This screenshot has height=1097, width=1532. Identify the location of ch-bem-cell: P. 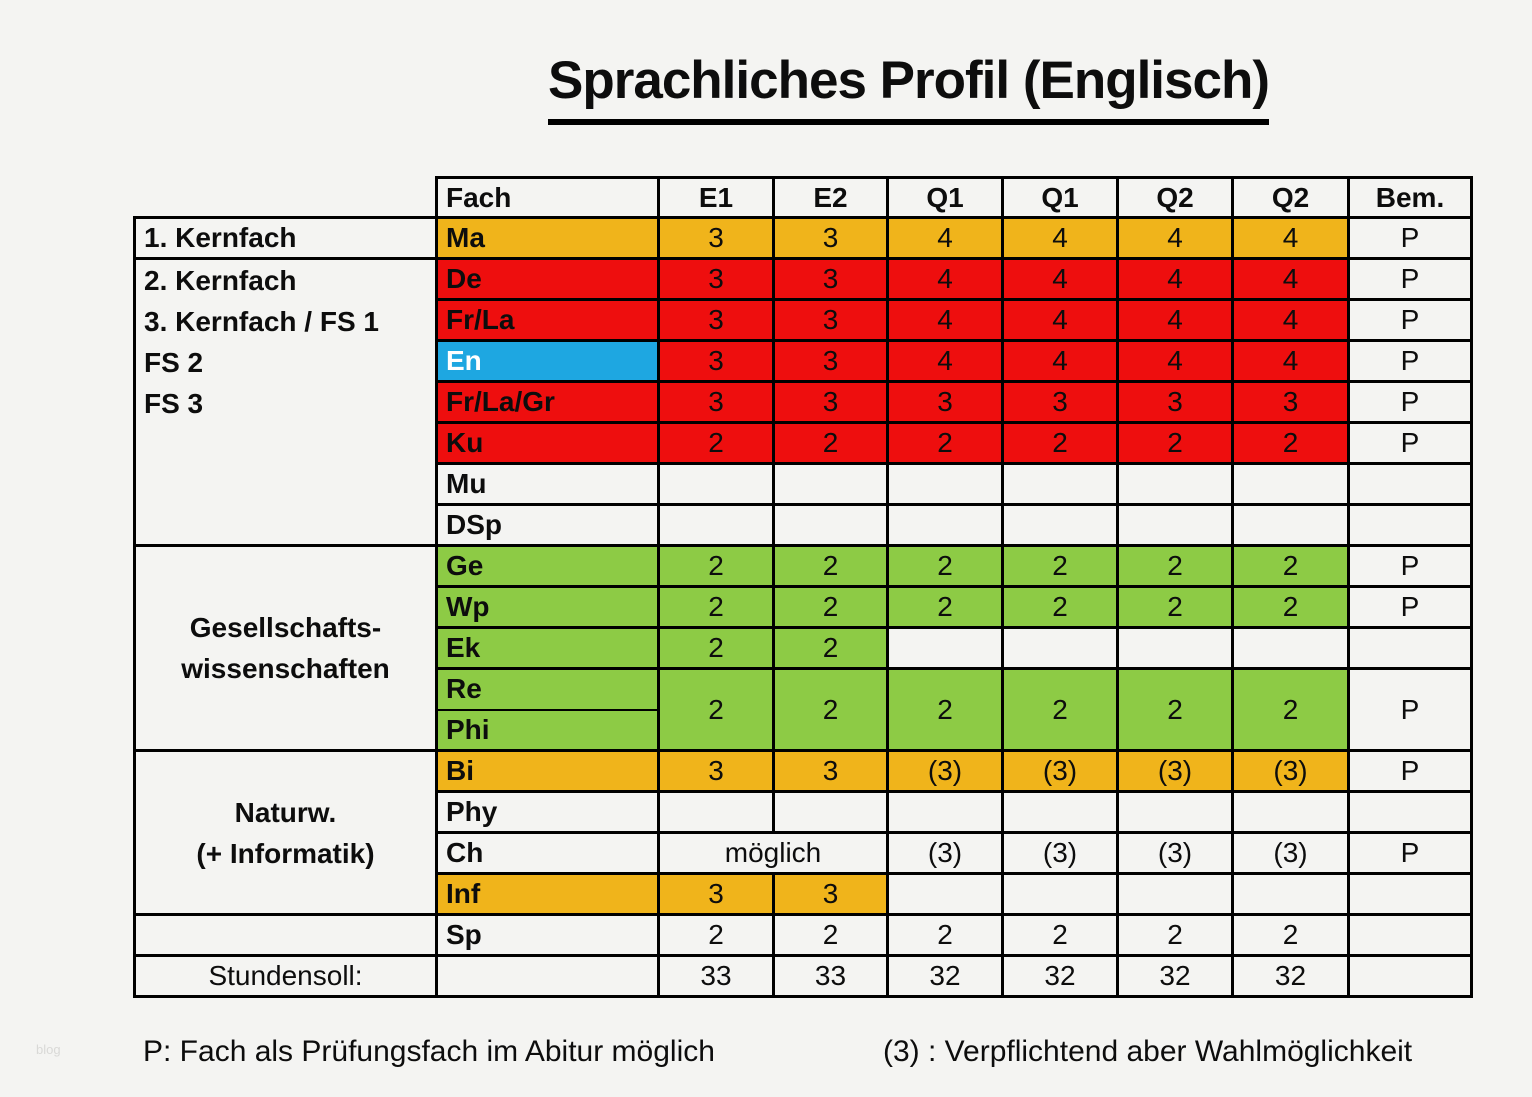
(1410, 853).